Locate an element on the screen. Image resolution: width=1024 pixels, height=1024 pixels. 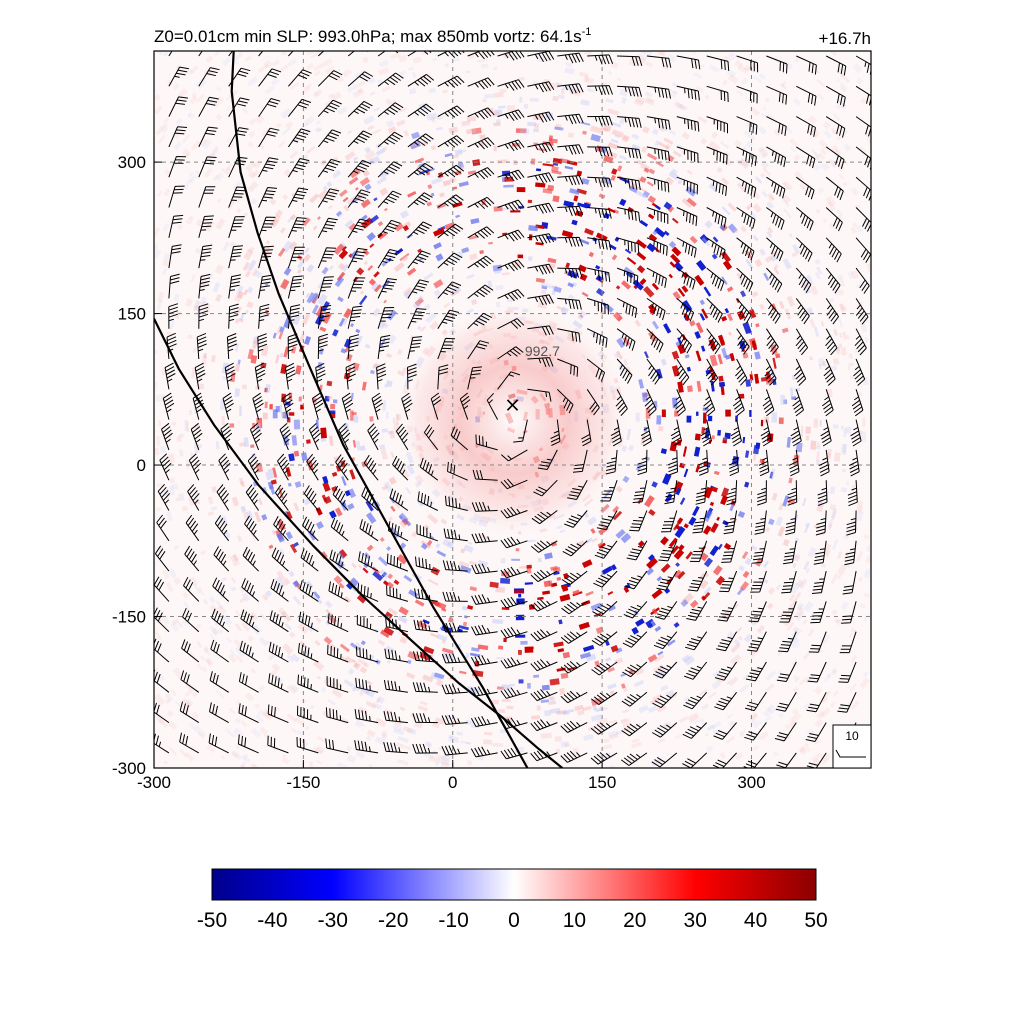
y-tick-label: -150 is located at coordinates (129, 617).